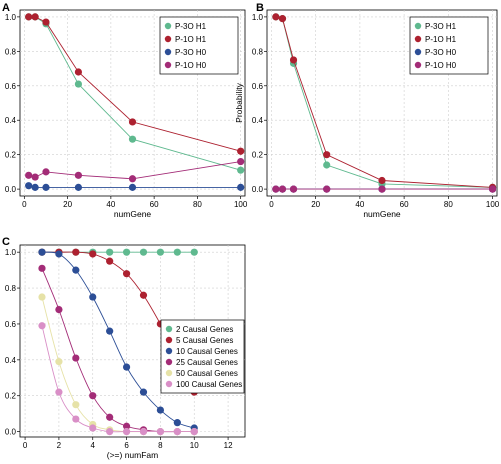 The image size is (501, 464). What do you see at coordinates (160, 445) in the screenshot?
I see `x-tick-label: 8` at bounding box center [160, 445].